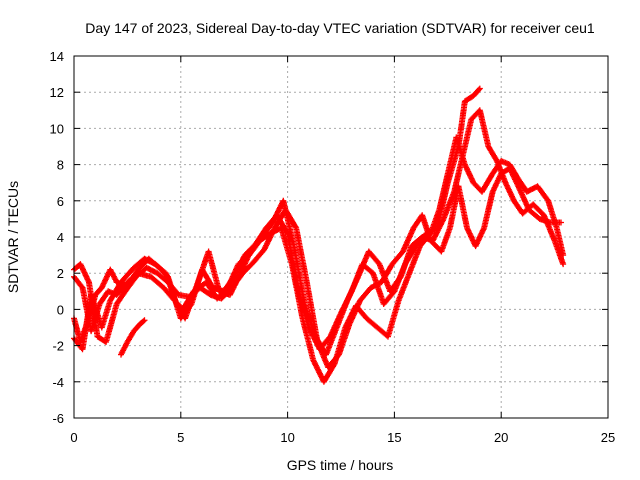  Describe the element at coordinates (287, 437) in the screenshot. I see `x-tick-label: 10` at that location.